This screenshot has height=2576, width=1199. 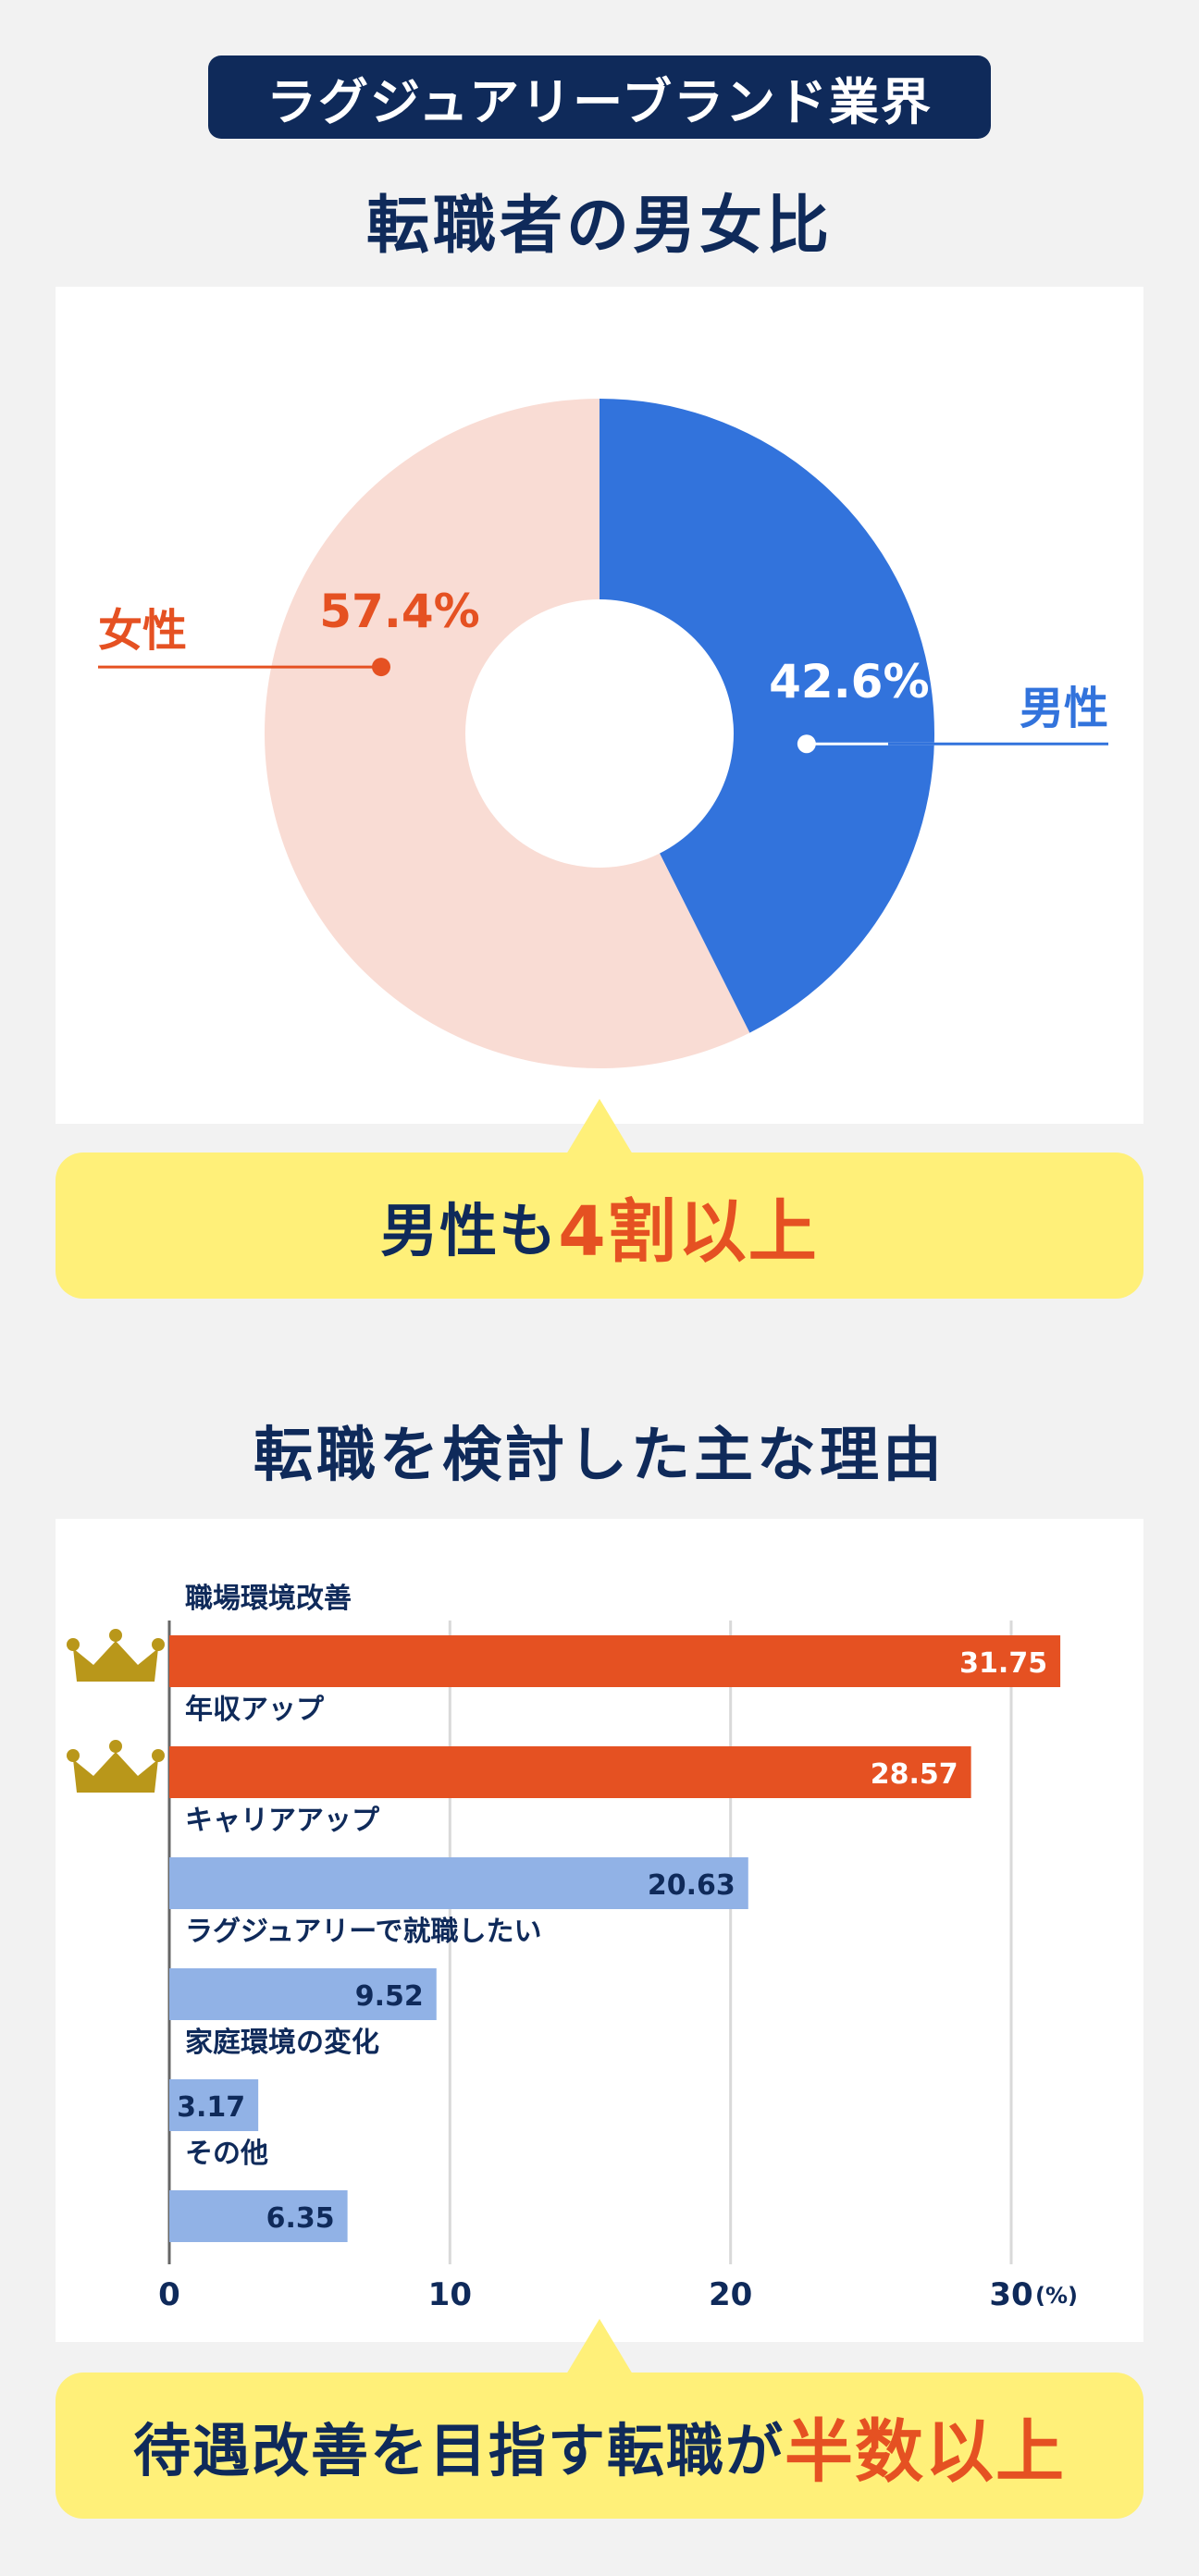 What do you see at coordinates (389, 1996) in the screenshot?
I see `bar-value-label: 9.52` at bounding box center [389, 1996].